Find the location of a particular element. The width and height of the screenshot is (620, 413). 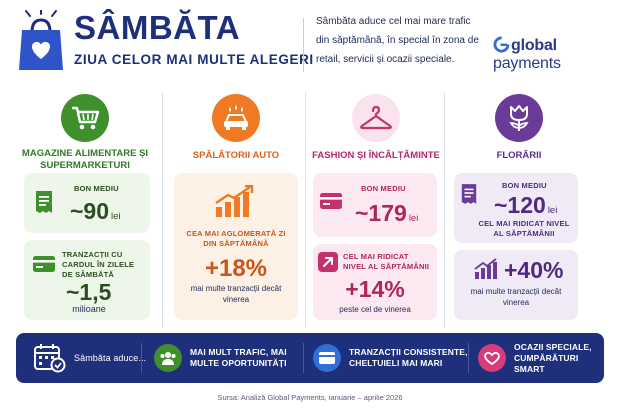

highest-level-caption: peste cel de vinerea is located at coordinates (375, 309).